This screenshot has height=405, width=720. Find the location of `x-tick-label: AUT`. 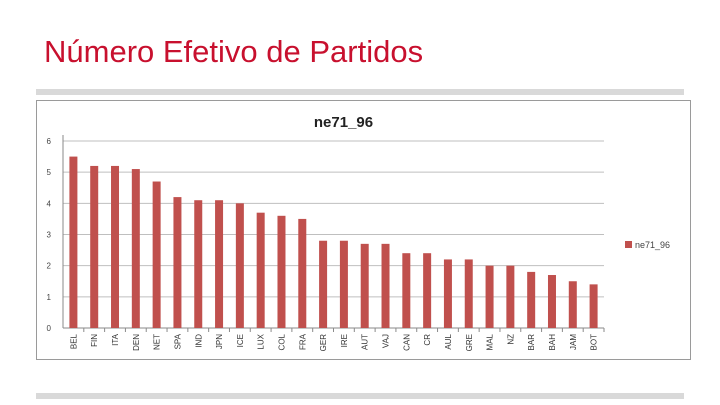

x-tick-label: AUT is located at coordinates (365, 342).